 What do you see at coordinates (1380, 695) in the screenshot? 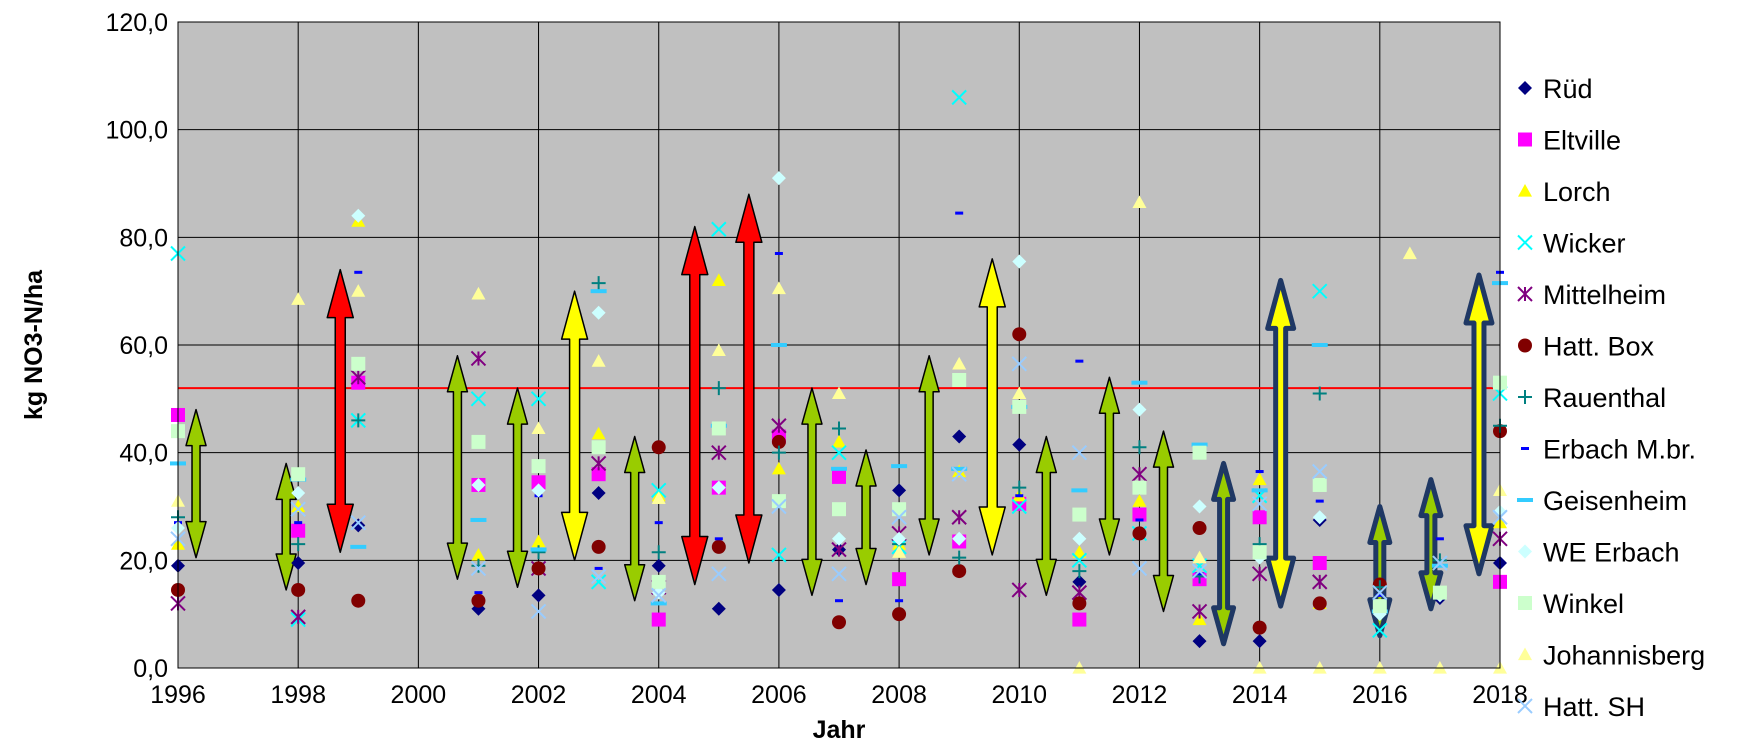
I see `x-tick-label: 2016` at bounding box center [1380, 695].